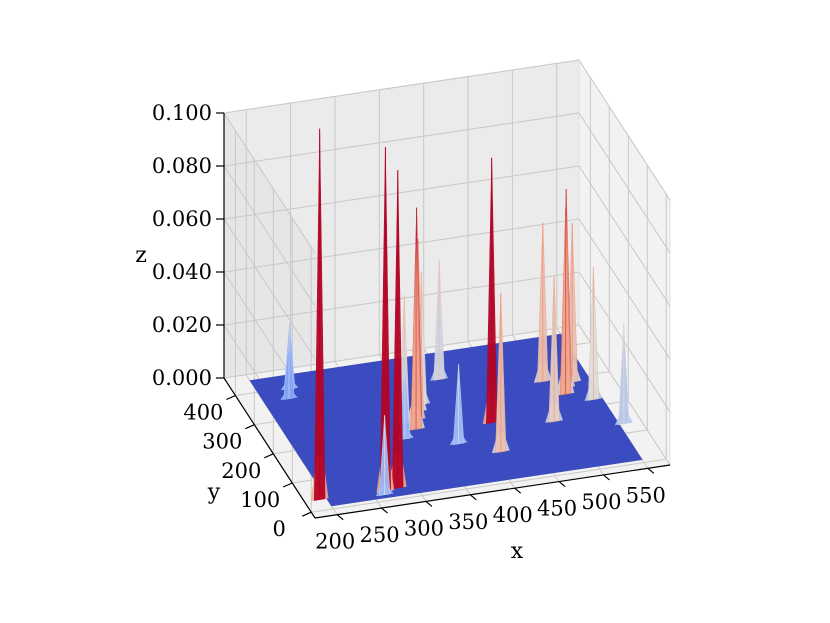 This screenshot has width=830, height=623. What do you see at coordinates (492, 491) in the screenshot?
I see `x-axis-line` at bounding box center [492, 491].